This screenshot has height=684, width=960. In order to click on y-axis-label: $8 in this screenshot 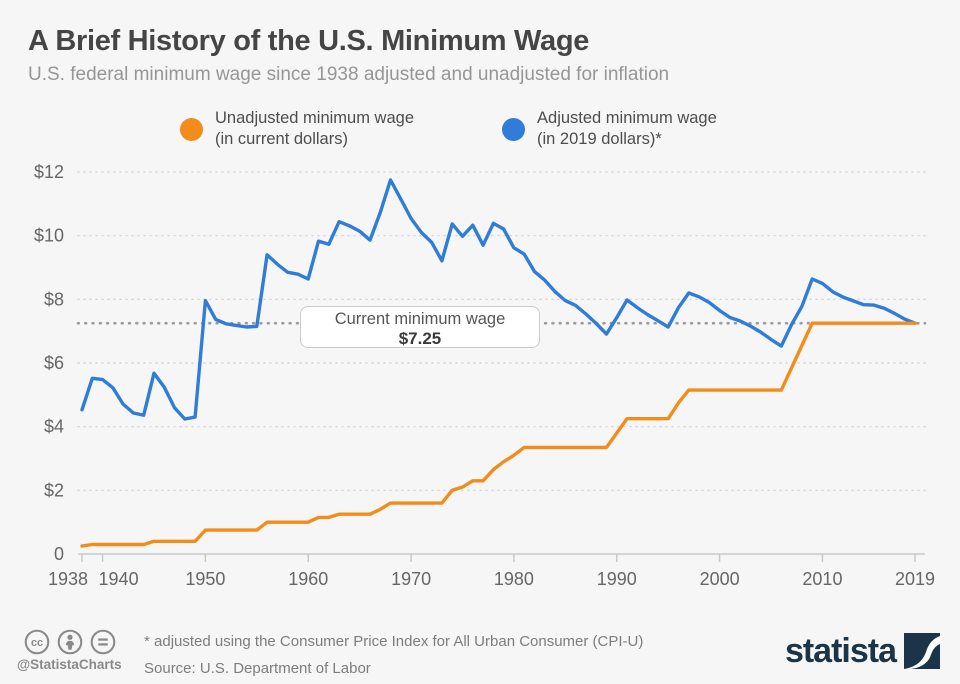, I will do `click(54, 299)`.